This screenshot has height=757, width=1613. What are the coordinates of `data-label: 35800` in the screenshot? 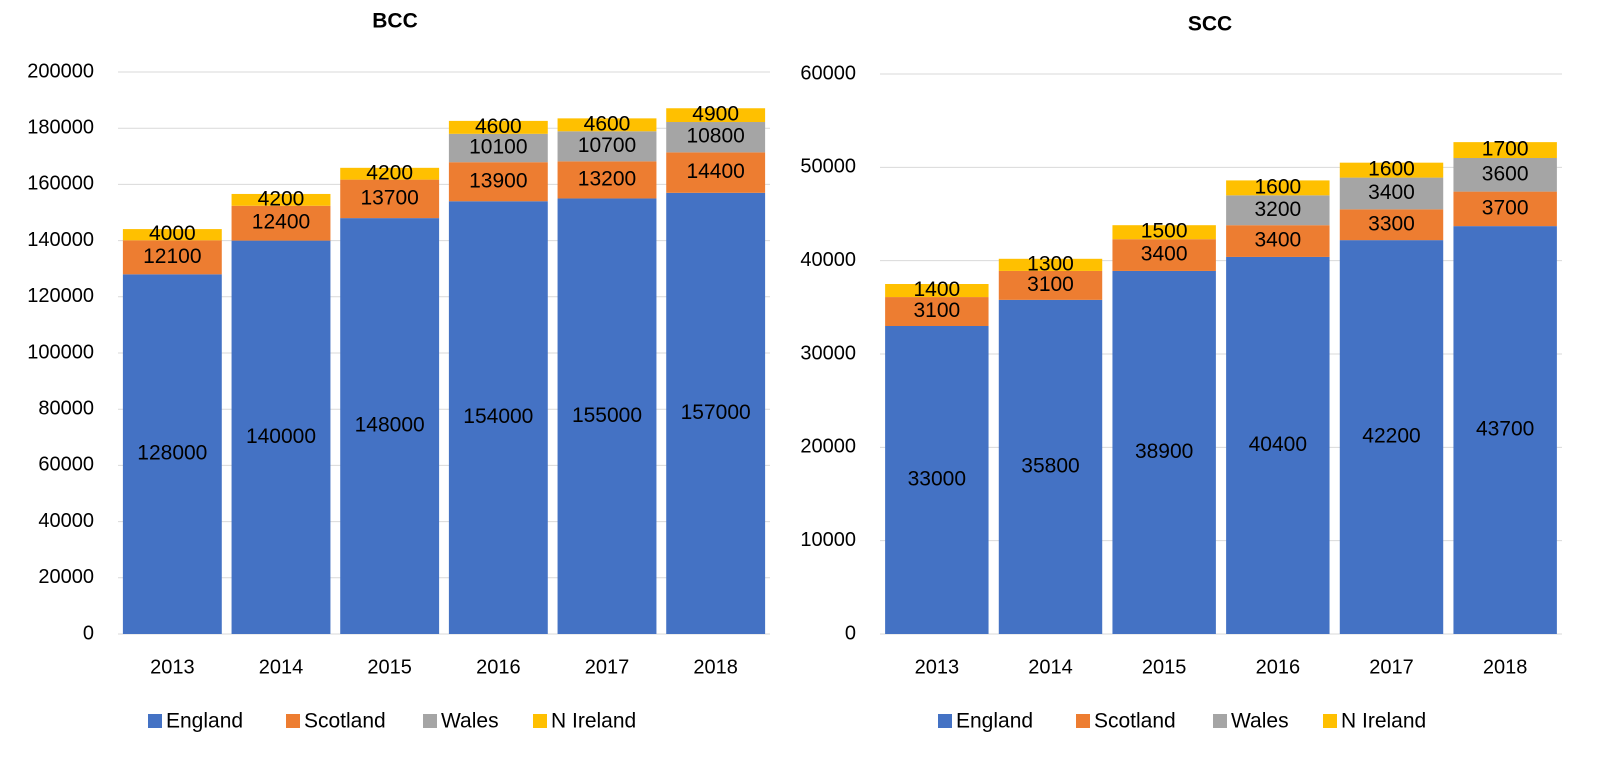 It's located at (1050, 465).